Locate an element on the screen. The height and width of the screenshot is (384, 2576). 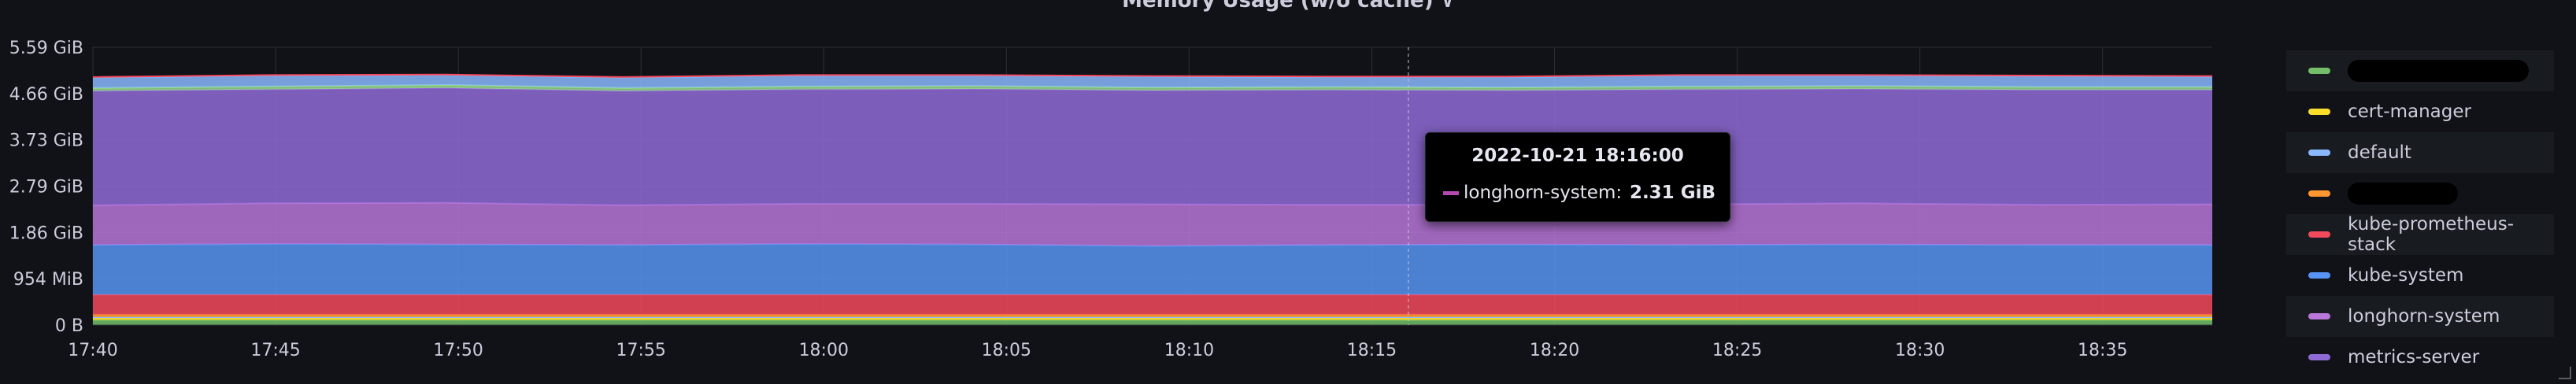
x-tick-label: 18:25 is located at coordinates (1737, 350).